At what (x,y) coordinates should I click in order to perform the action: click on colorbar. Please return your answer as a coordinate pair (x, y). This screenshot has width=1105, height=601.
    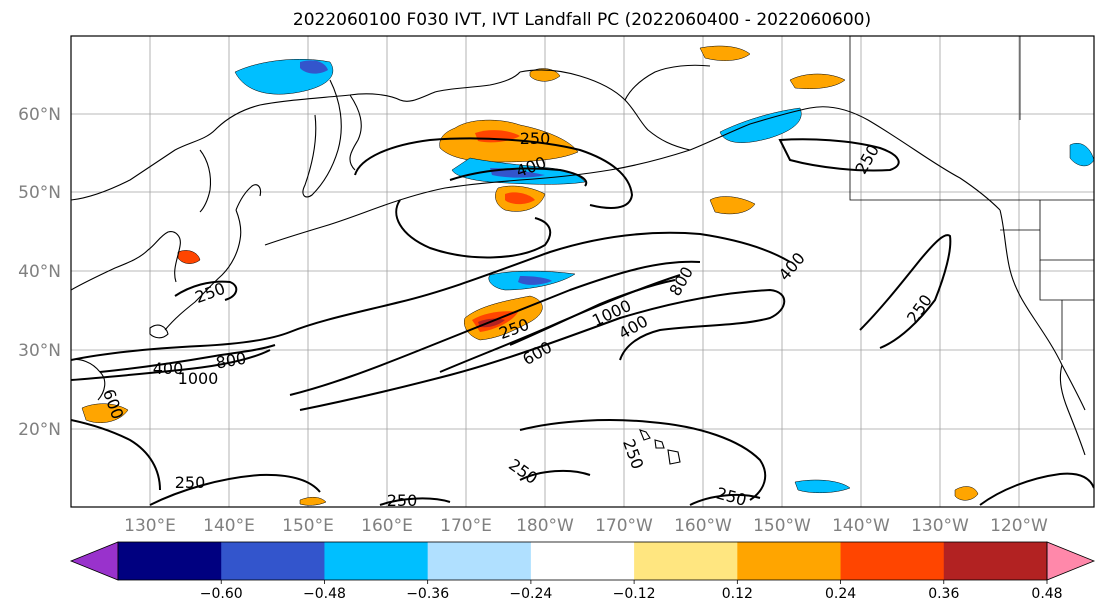
    Looking at the image, I should click on (582, 561).